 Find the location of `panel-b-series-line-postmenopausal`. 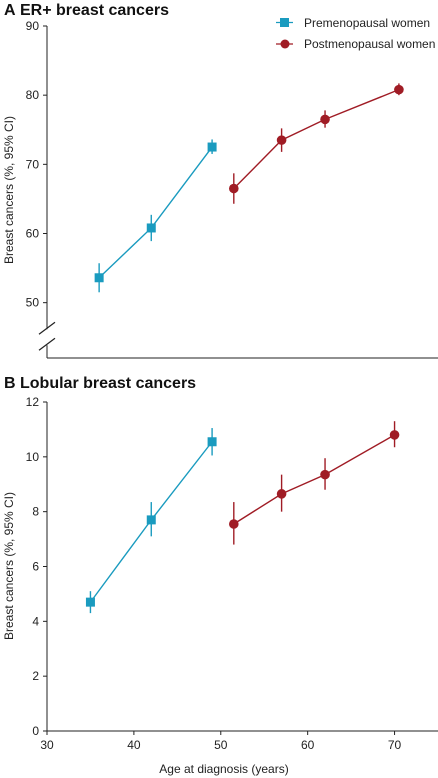

panel-b-series-line-postmenopausal is located at coordinates (314, 479).